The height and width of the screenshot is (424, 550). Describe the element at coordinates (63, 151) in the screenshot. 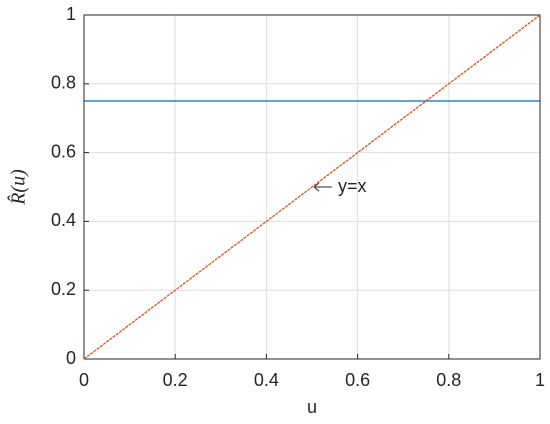

I see `y-tick-label: 0.6` at that location.